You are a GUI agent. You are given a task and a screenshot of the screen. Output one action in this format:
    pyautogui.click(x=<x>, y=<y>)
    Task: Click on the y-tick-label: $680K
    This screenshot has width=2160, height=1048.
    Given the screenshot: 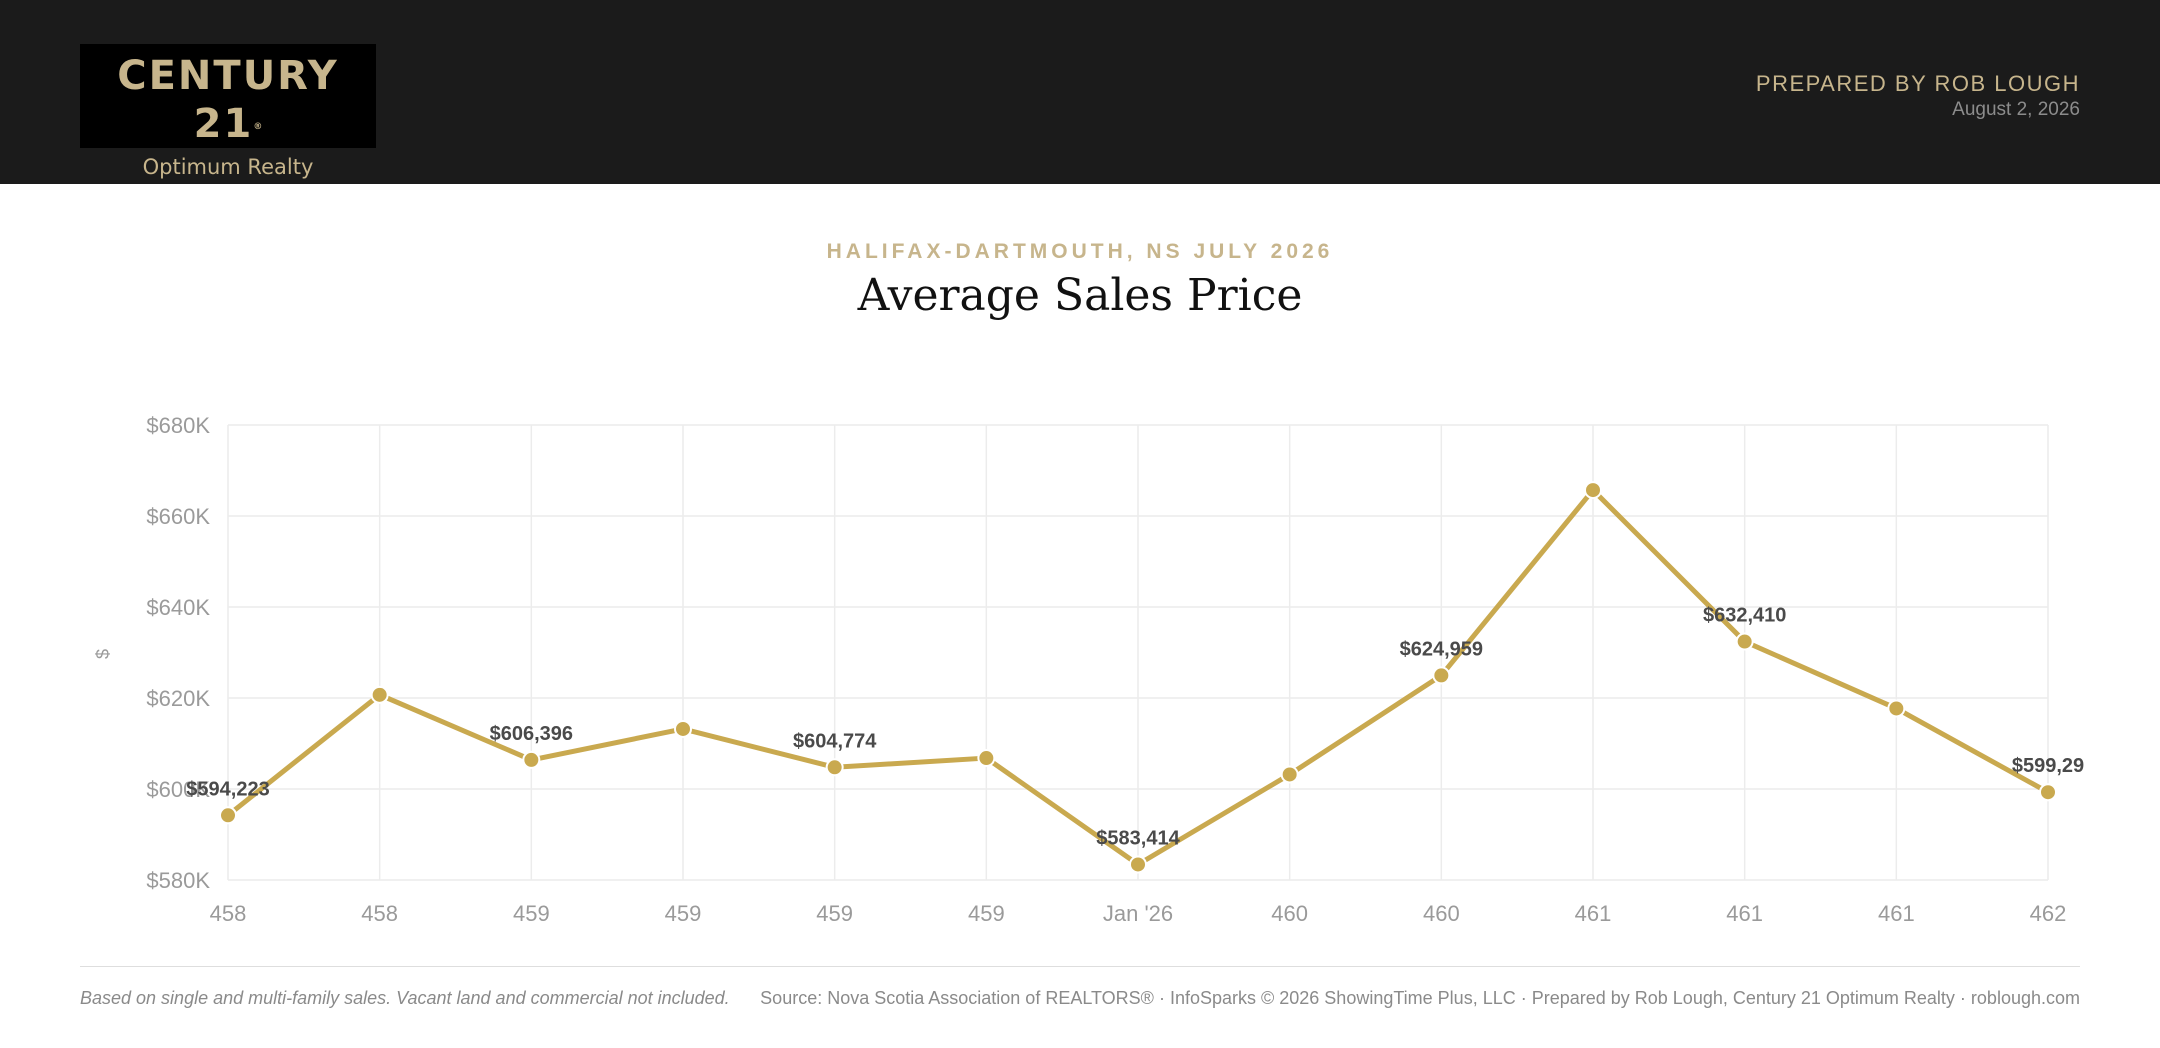 What is the action you would take?
    pyautogui.click(x=178, y=425)
    